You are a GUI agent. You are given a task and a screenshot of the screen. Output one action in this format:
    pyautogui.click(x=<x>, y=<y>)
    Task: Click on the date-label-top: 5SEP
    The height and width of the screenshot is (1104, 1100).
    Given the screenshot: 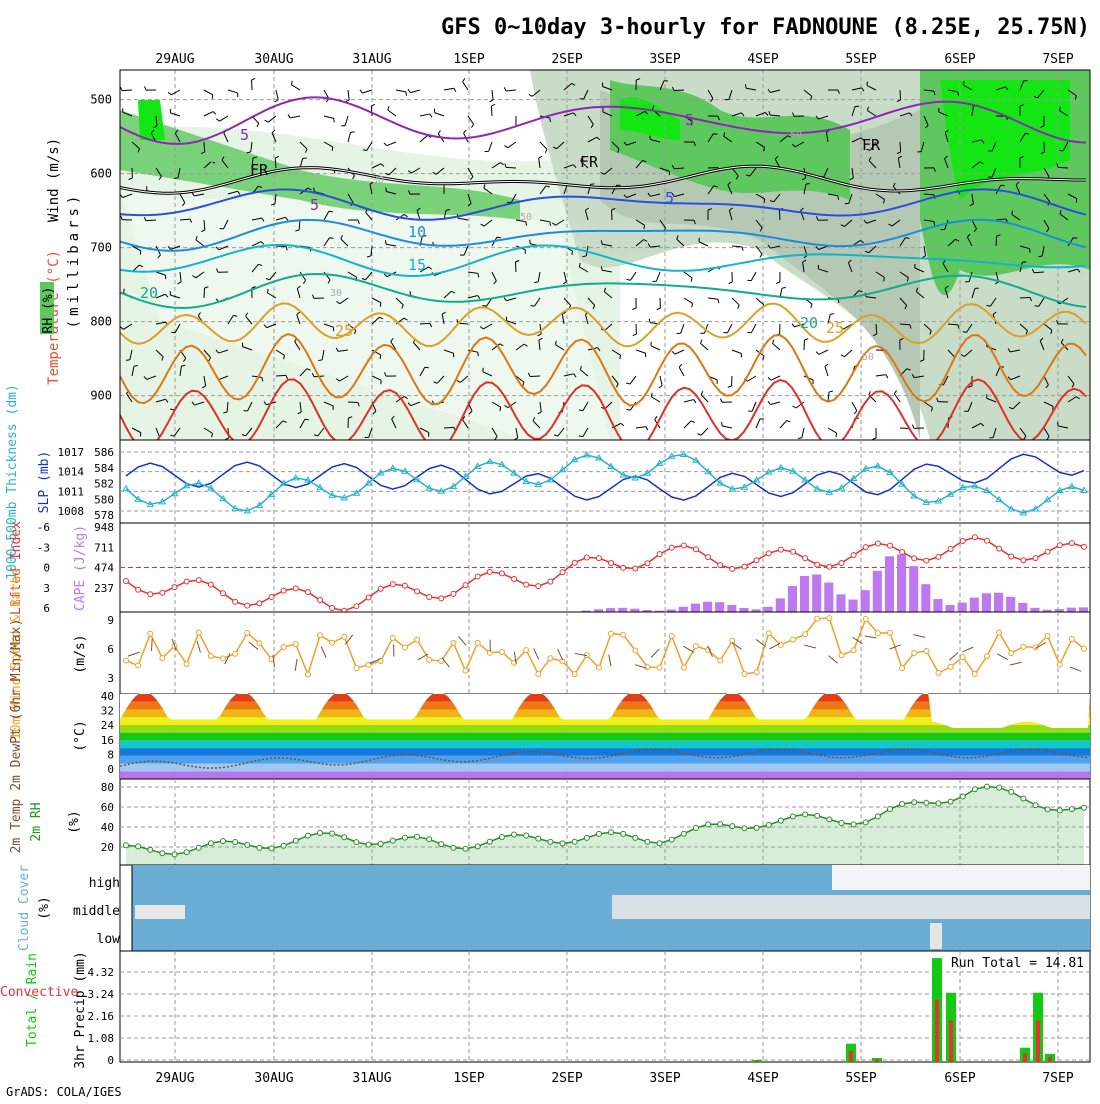 What is the action you would take?
    pyautogui.click(x=860, y=59)
    